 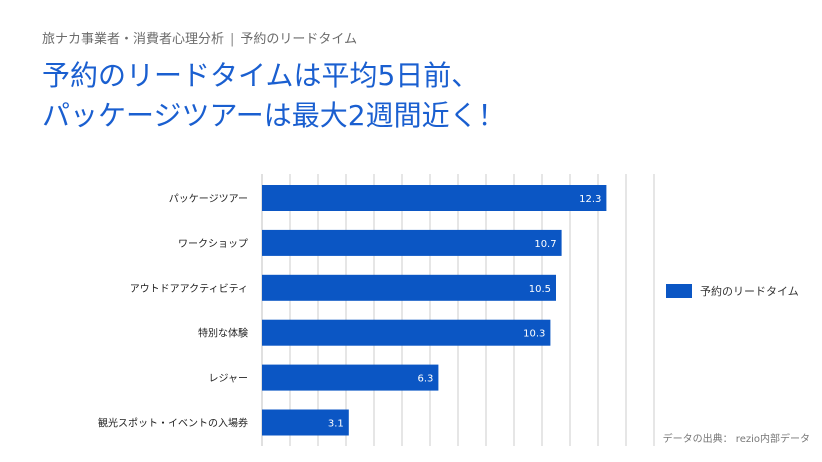 What do you see at coordinates (208, 199) in the screenshot?
I see `category-label: パッケージツアー` at bounding box center [208, 199].